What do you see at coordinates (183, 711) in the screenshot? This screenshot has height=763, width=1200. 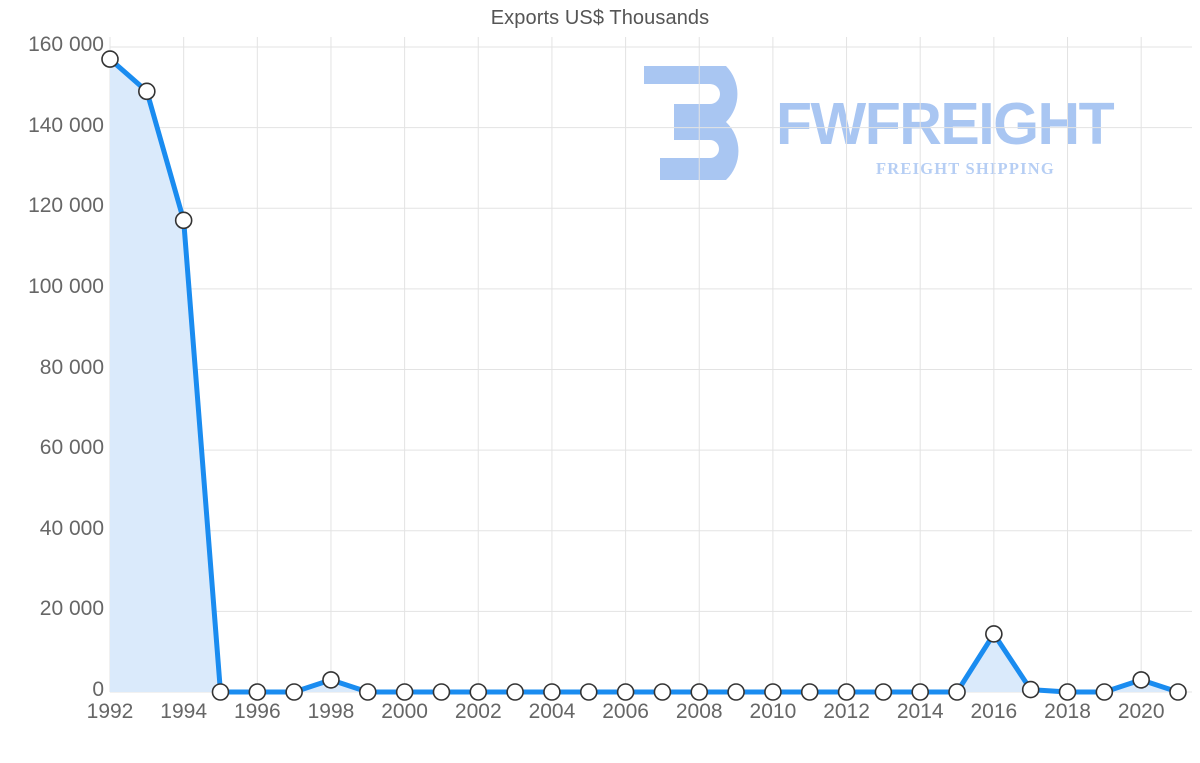 I see `x-axis-tick-label: 1994` at bounding box center [183, 711].